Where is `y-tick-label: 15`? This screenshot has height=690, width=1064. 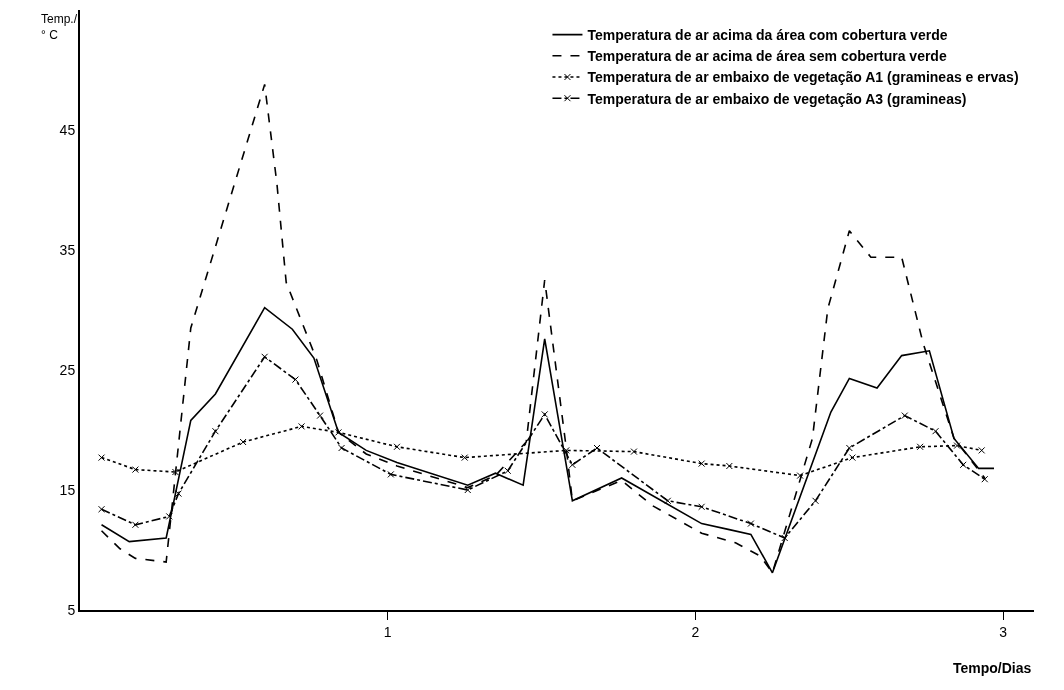 y-tick-label: 15 is located at coordinates (67, 489).